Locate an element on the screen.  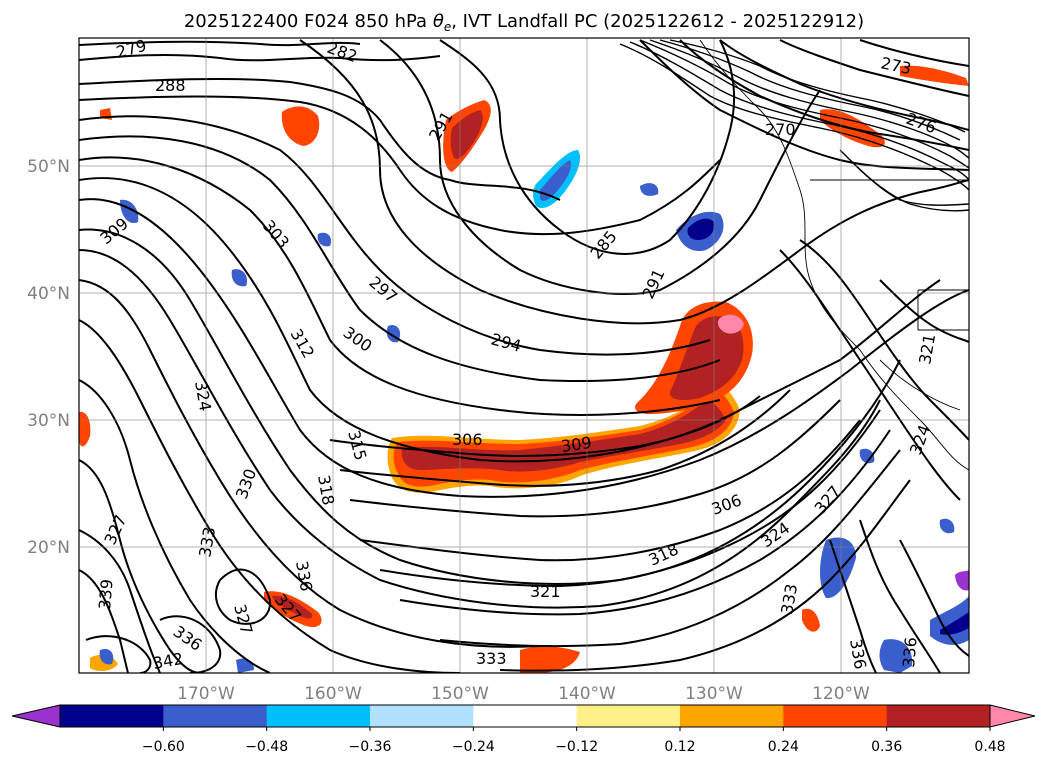
lon-label-160w: 160°W is located at coordinates (333, 694).